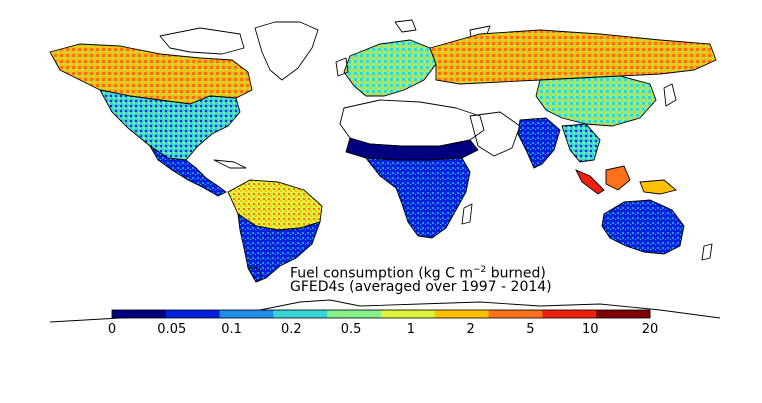  What do you see at coordinates (405, 26) in the screenshot?
I see `svalbard` at bounding box center [405, 26].